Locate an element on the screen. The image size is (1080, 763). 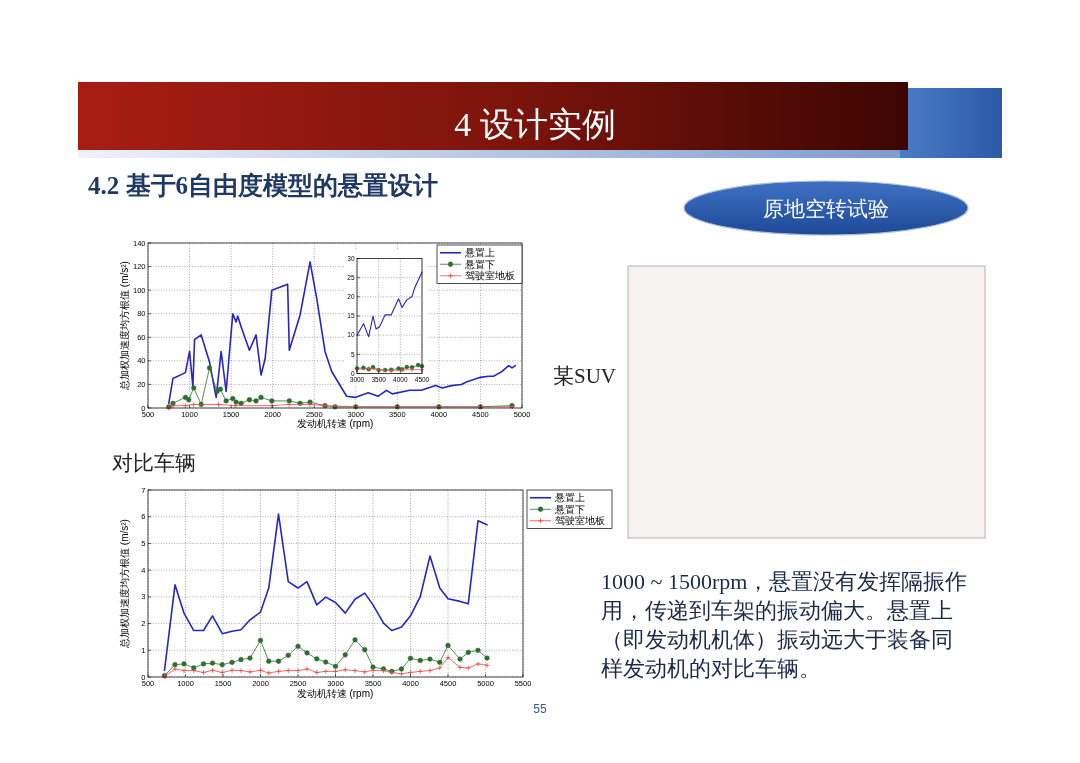
text: 4.2 基于6自由度模型的悬置设计 is located at coordinates (263, 185).